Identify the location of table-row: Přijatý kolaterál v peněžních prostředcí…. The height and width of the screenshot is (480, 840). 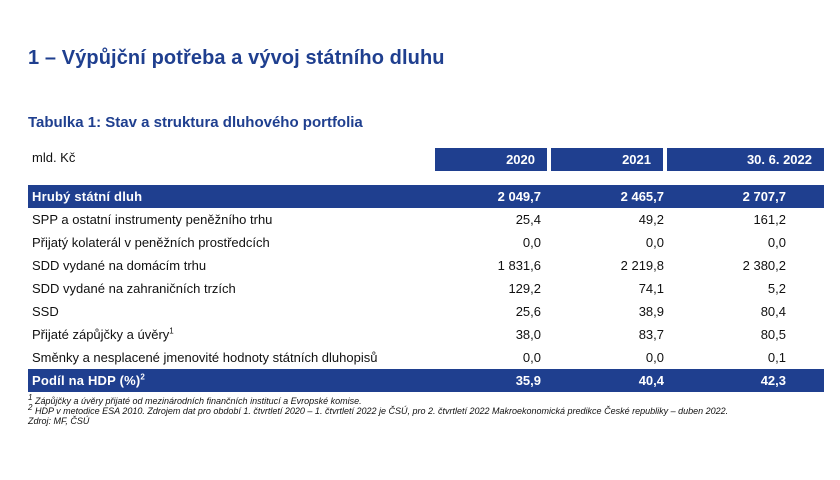
(426, 242).